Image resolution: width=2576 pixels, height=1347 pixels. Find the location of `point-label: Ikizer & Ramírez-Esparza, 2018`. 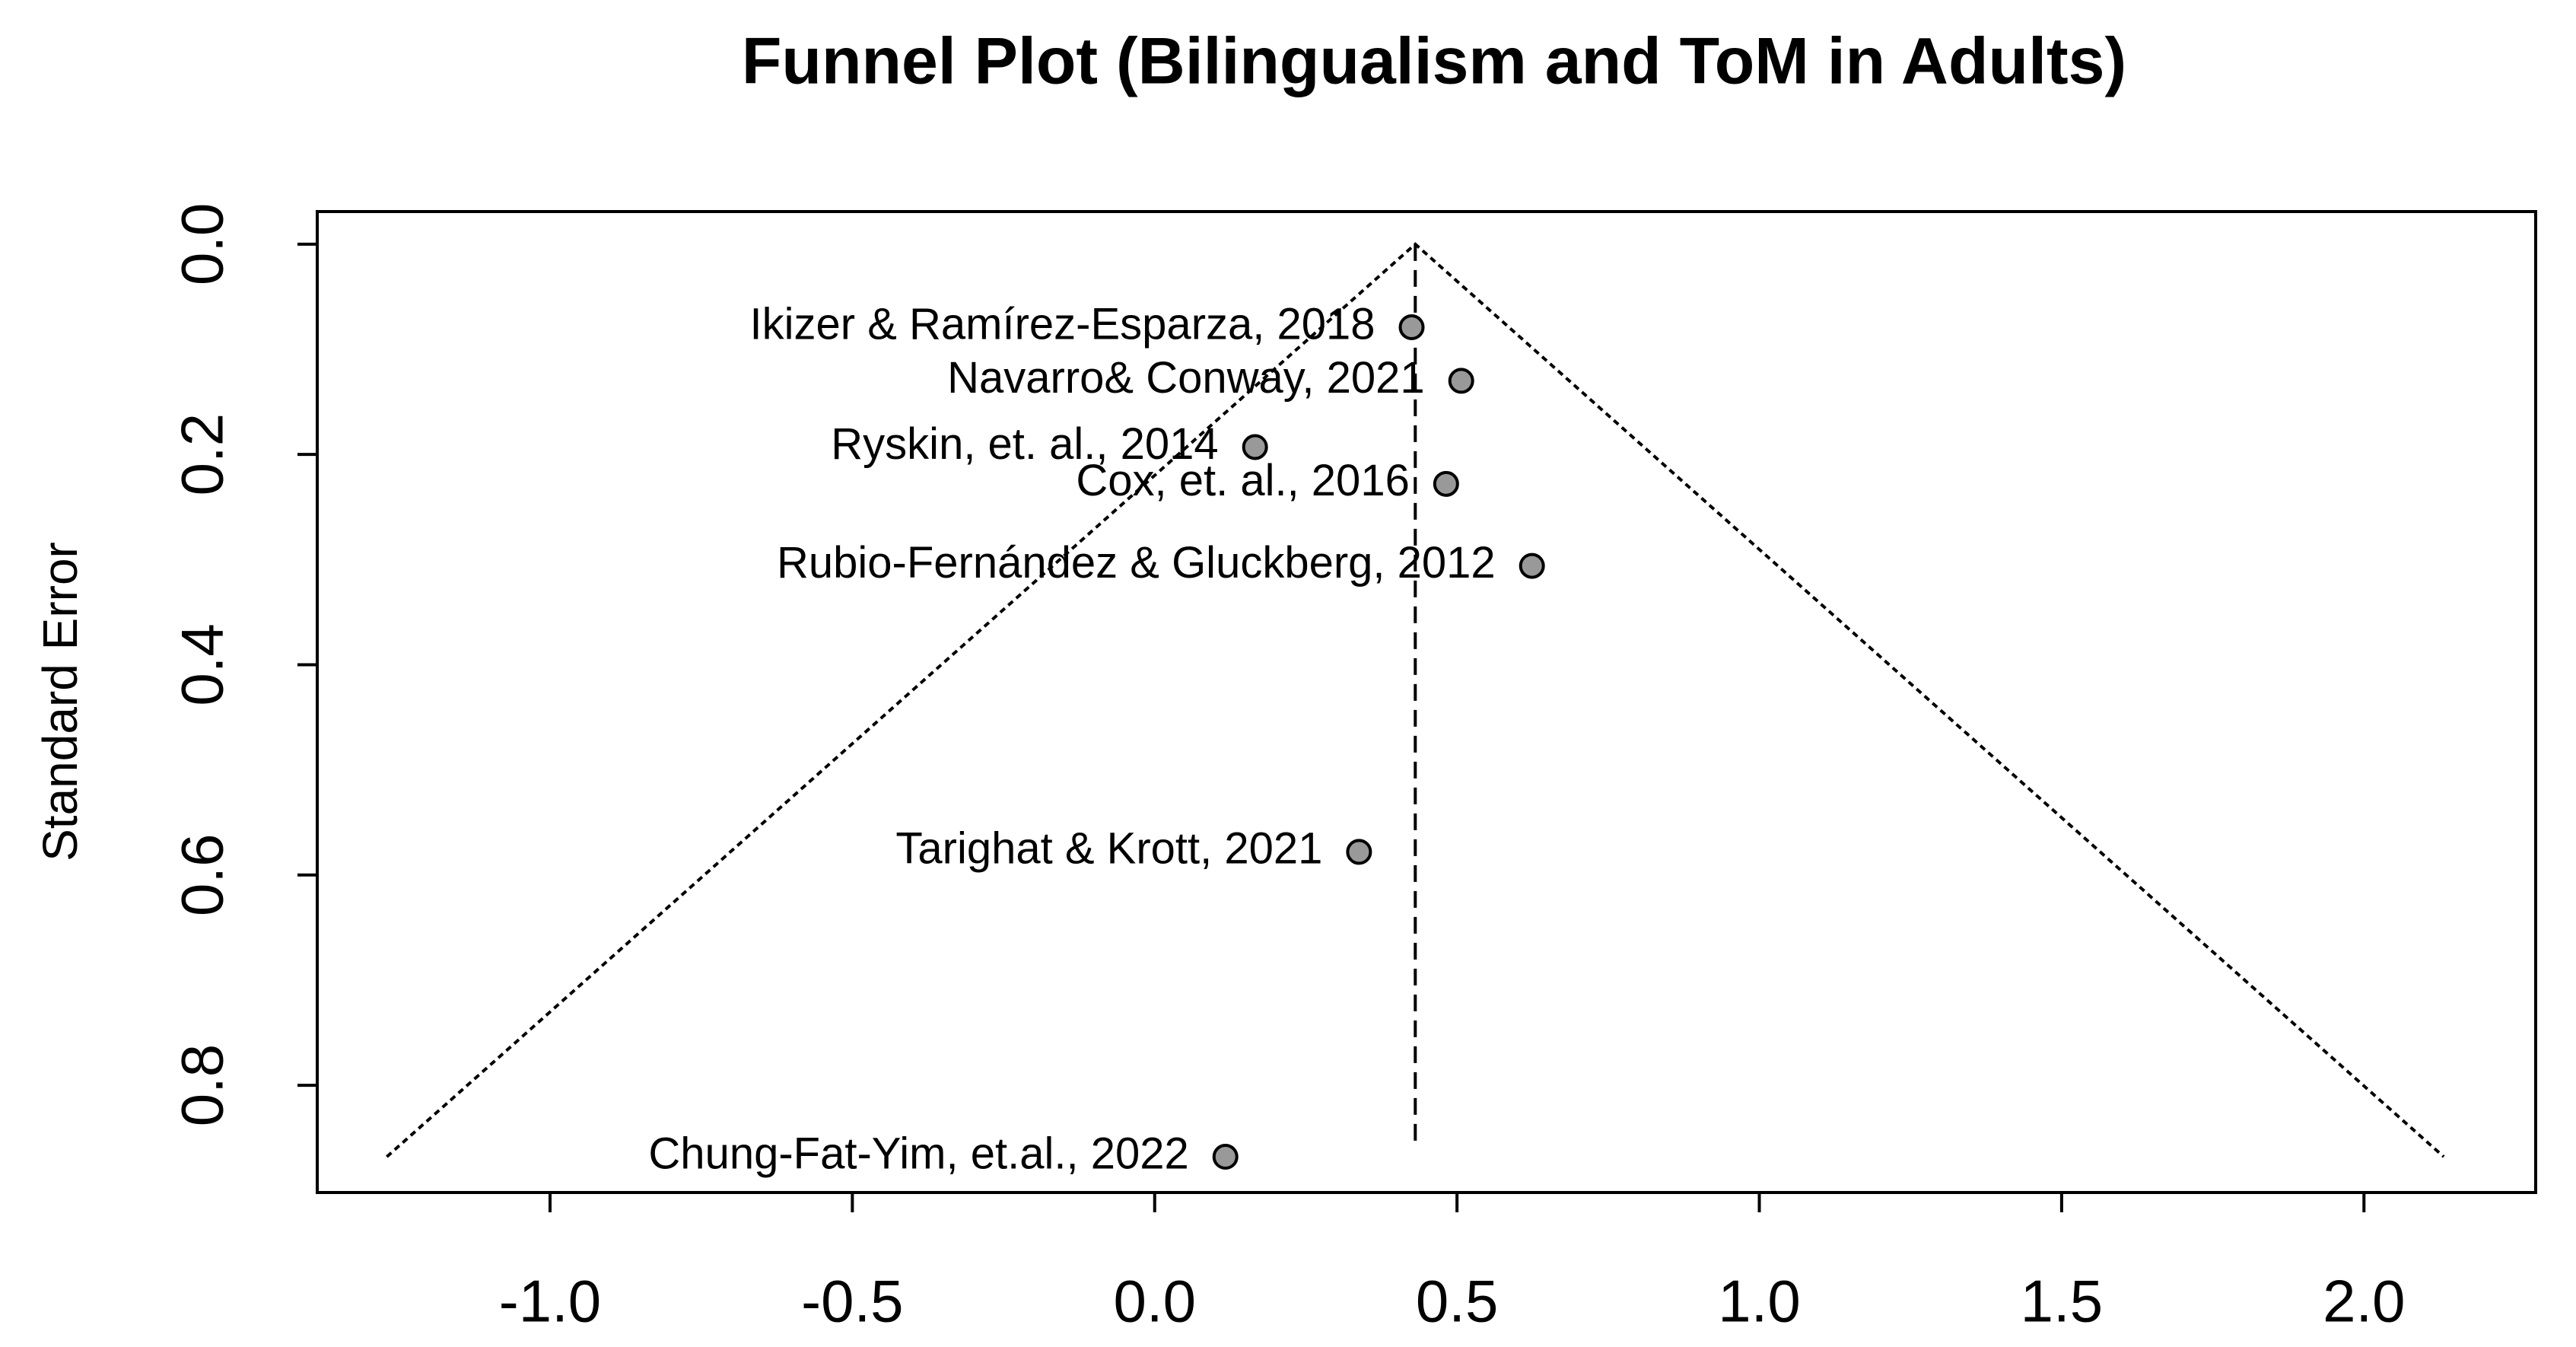

point-label: Ikizer & Ramírez-Esparza, 2018 is located at coordinates (1062, 324).